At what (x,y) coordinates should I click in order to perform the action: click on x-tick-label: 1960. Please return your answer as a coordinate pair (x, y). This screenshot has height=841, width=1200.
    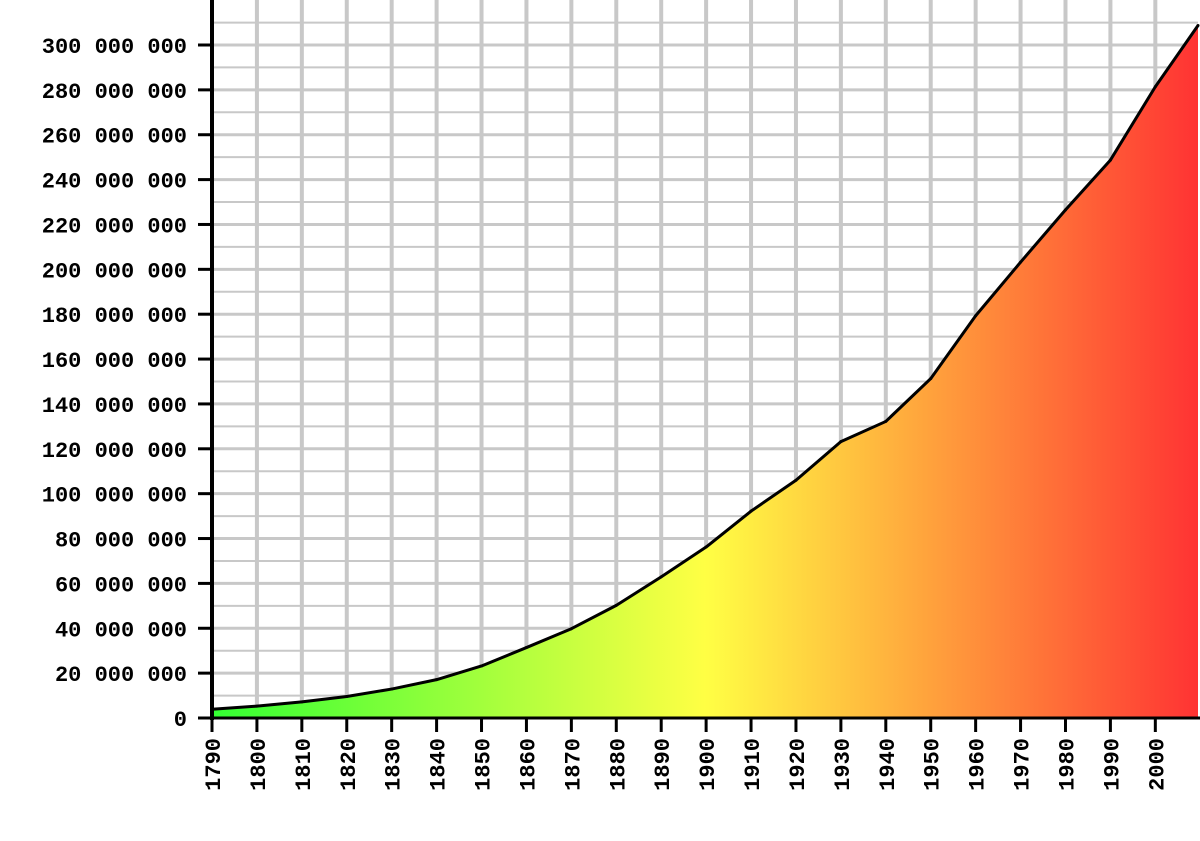
    Looking at the image, I should click on (978, 764).